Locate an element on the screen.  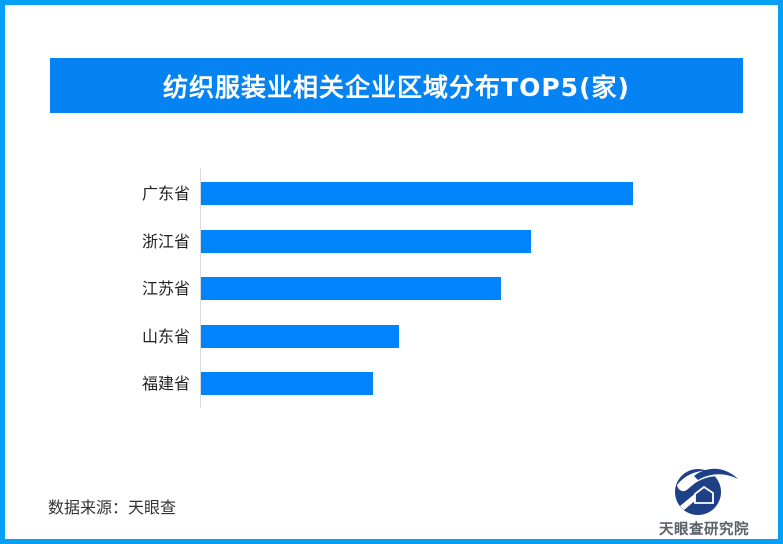
bar-row: 江苏省 is located at coordinates (390, 288).